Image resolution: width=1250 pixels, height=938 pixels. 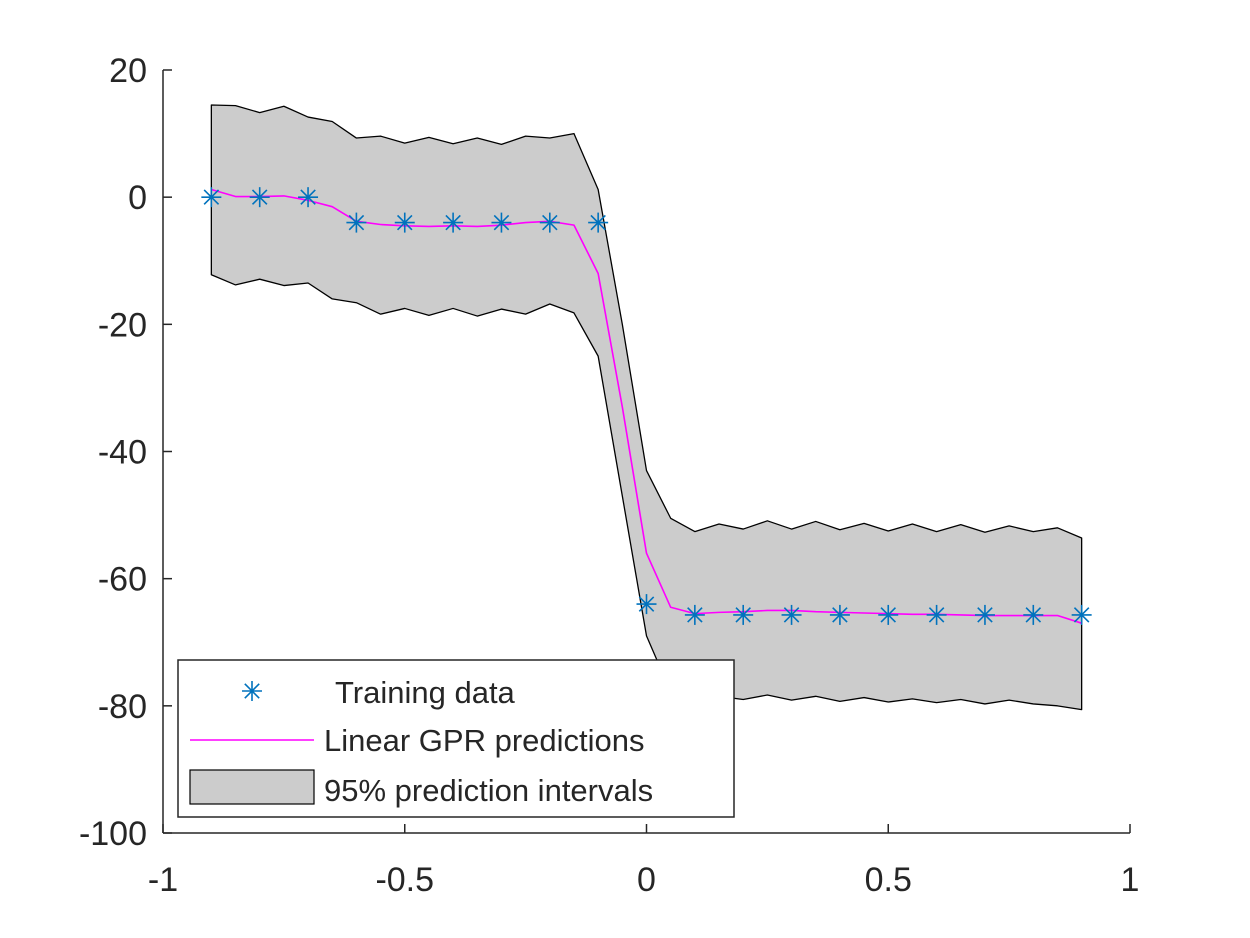 I want to click on x-tick-label: -0.5, so click(x=404, y=880).